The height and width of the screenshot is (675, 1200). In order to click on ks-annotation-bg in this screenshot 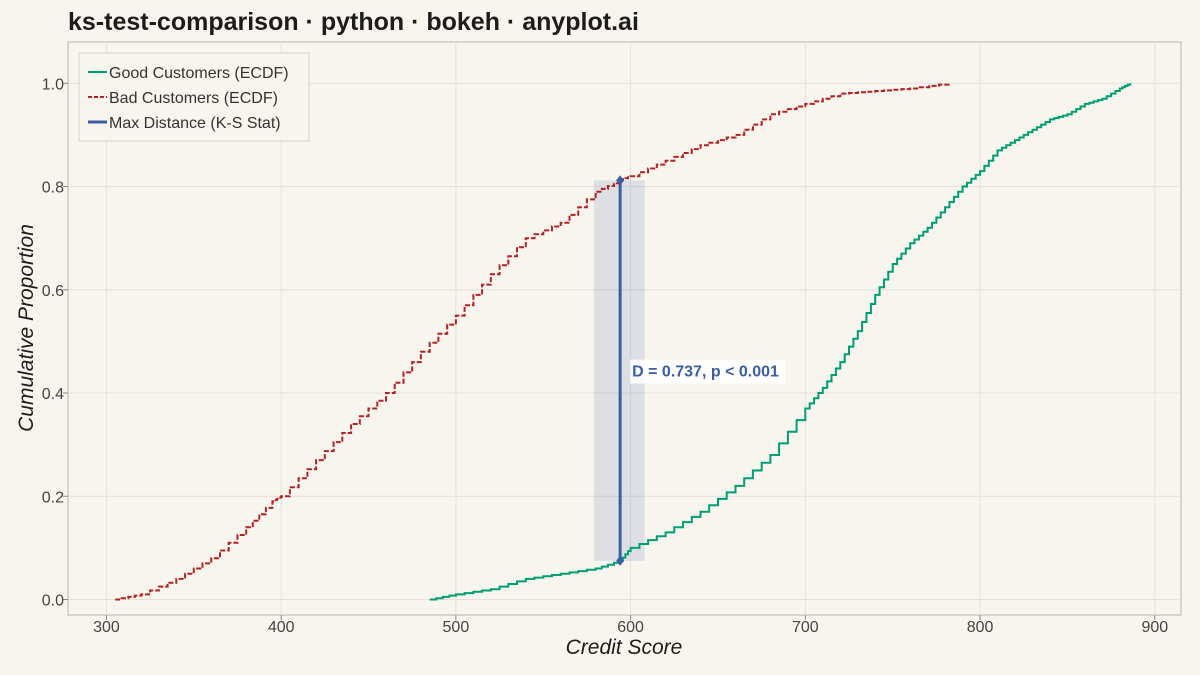, I will do `click(708, 371)`.